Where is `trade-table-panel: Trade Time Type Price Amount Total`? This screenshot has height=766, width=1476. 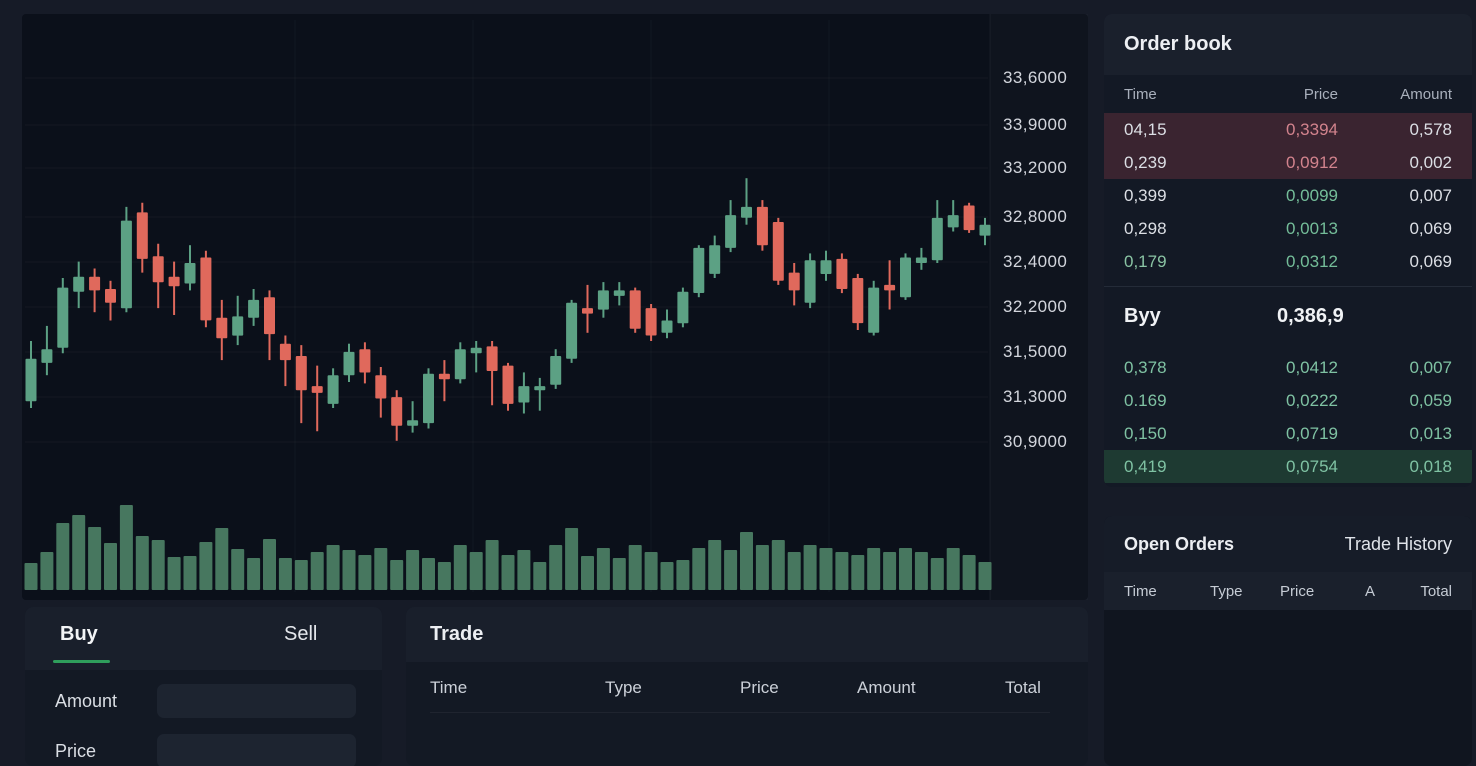 trade-table-panel: Trade Time Type Price Amount Total is located at coordinates (747, 686).